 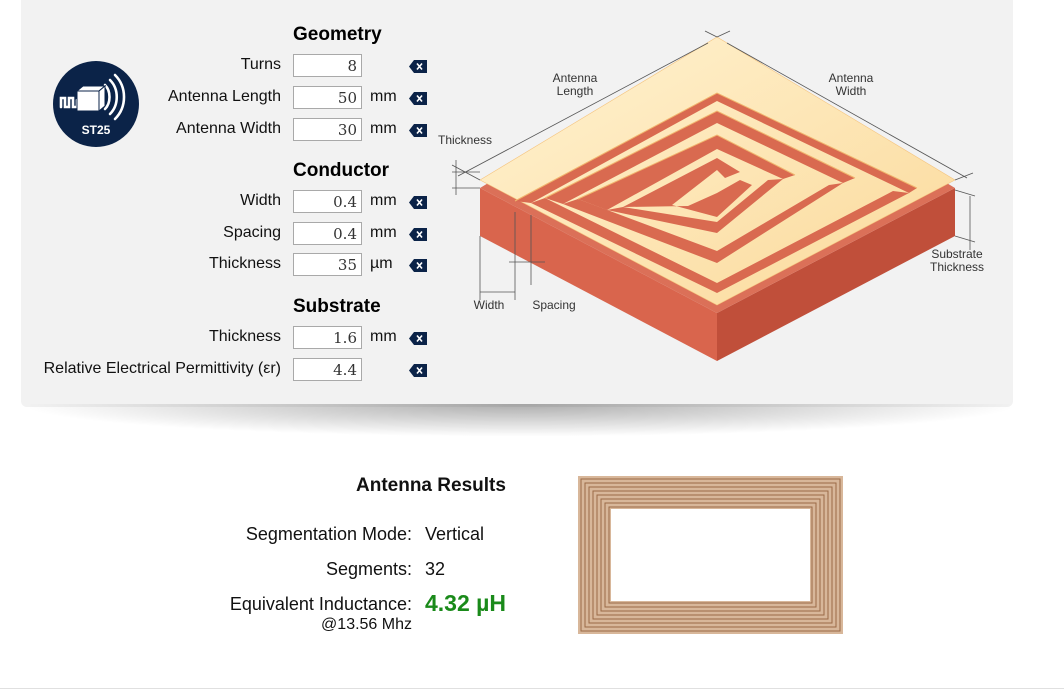 What do you see at coordinates (327, 129) in the screenshot?
I see `antenna-width-input` at bounding box center [327, 129].